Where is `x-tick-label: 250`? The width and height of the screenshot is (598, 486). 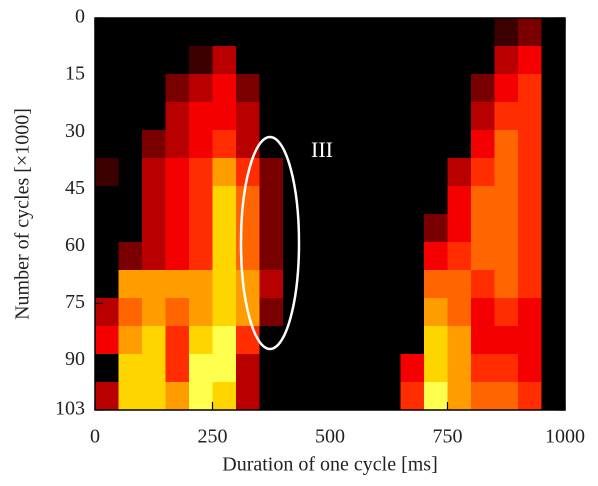 x-tick-label: 250 is located at coordinates (213, 437).